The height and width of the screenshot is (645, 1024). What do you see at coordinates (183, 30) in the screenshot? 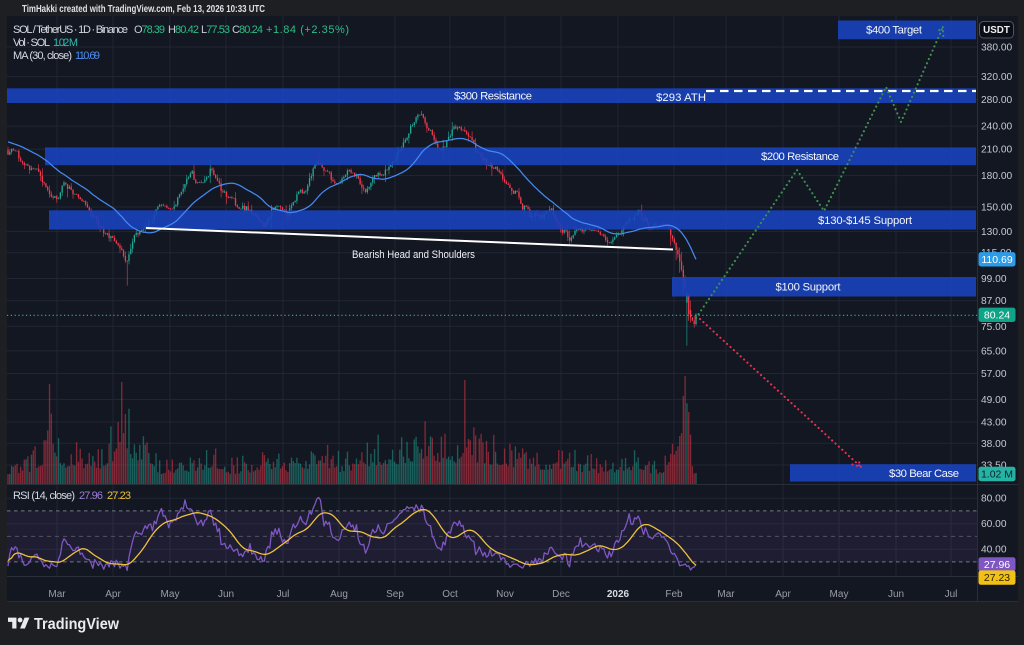
I see `svg-text: H80.42` at bounding box center [183, 30].